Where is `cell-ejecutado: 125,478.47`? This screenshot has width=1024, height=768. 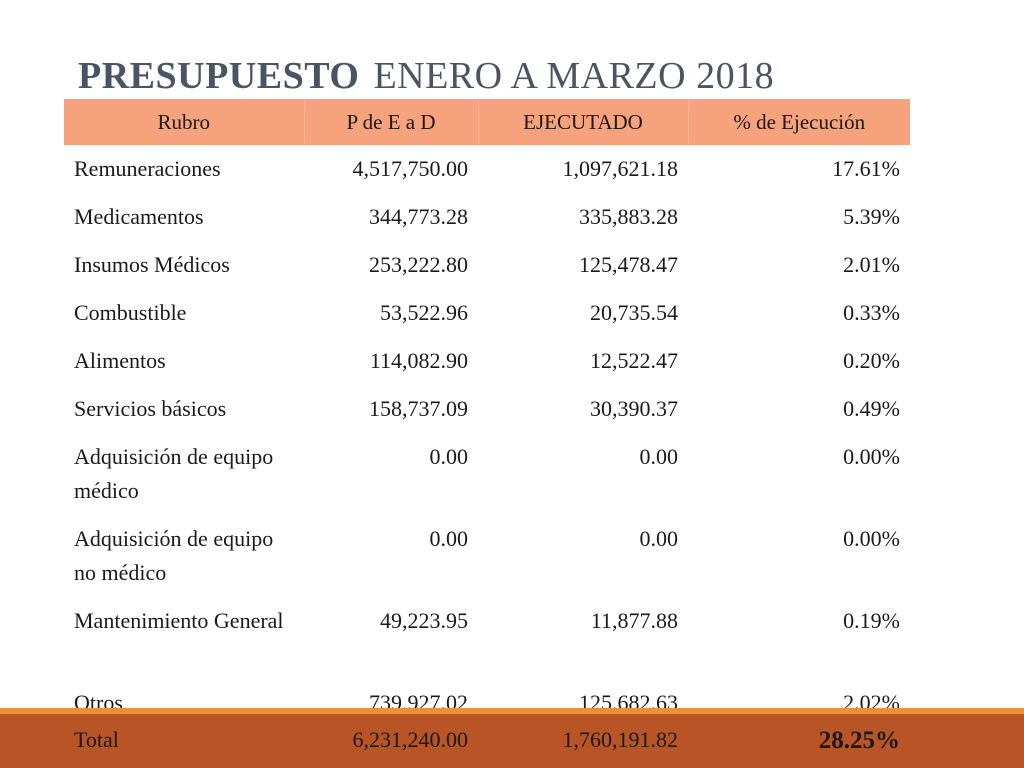
cell-ejecutado: 125,478.47 is located at coordinates (628, 264).